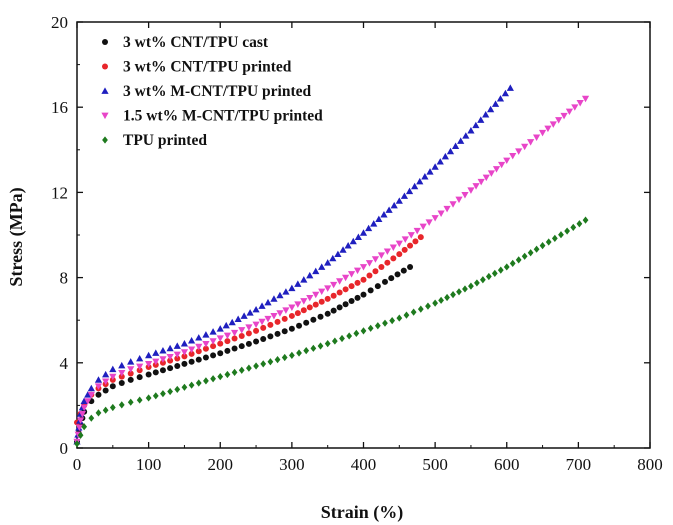 Image resolution: width=673 pixels, height=525 pixels. Describe the element at coordinates (59, 107) in the screenshot. I see `y-tick-label: 16` at that location.